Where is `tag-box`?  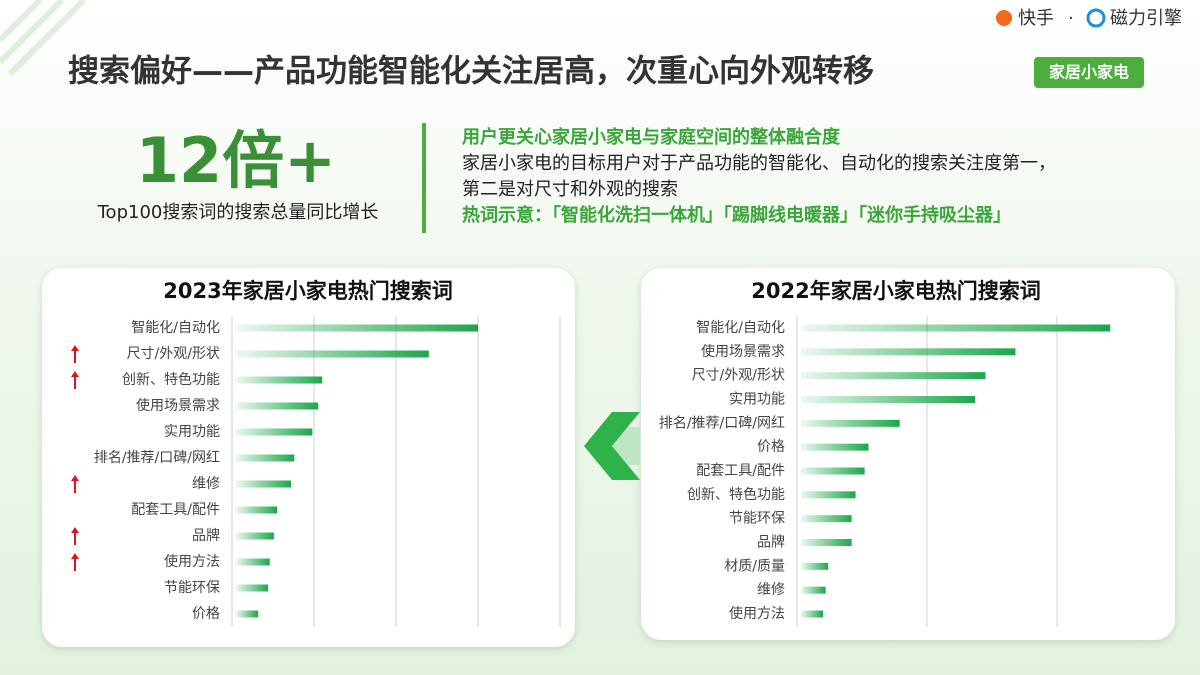
tag-box is located at coordinates (1089, 72).